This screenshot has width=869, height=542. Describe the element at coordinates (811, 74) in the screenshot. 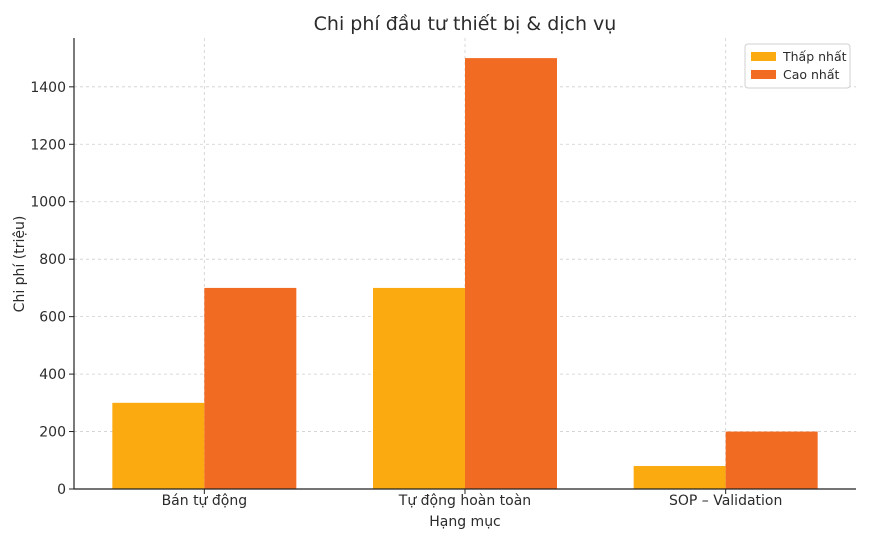

I see `legend-label: Cao nhất` at that location.